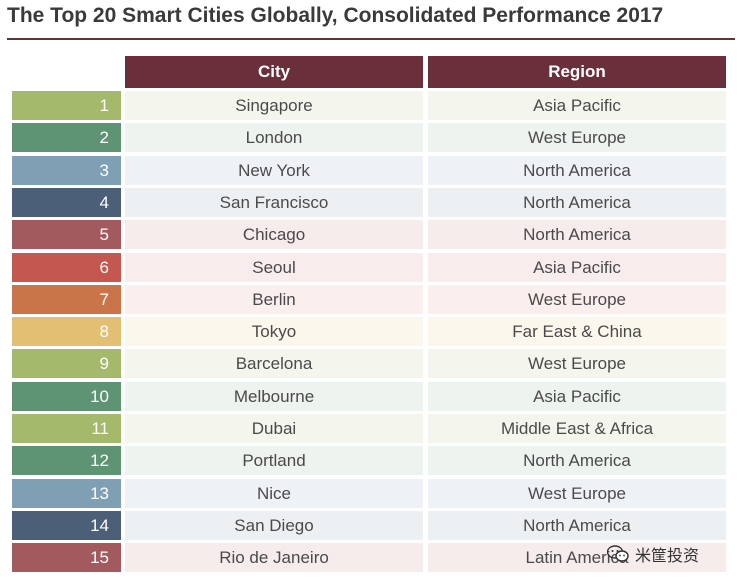 Image resolution: width=739 pixels, height=585 pixels. I want to click on watermark: 米筐投资, so click(653, 554).